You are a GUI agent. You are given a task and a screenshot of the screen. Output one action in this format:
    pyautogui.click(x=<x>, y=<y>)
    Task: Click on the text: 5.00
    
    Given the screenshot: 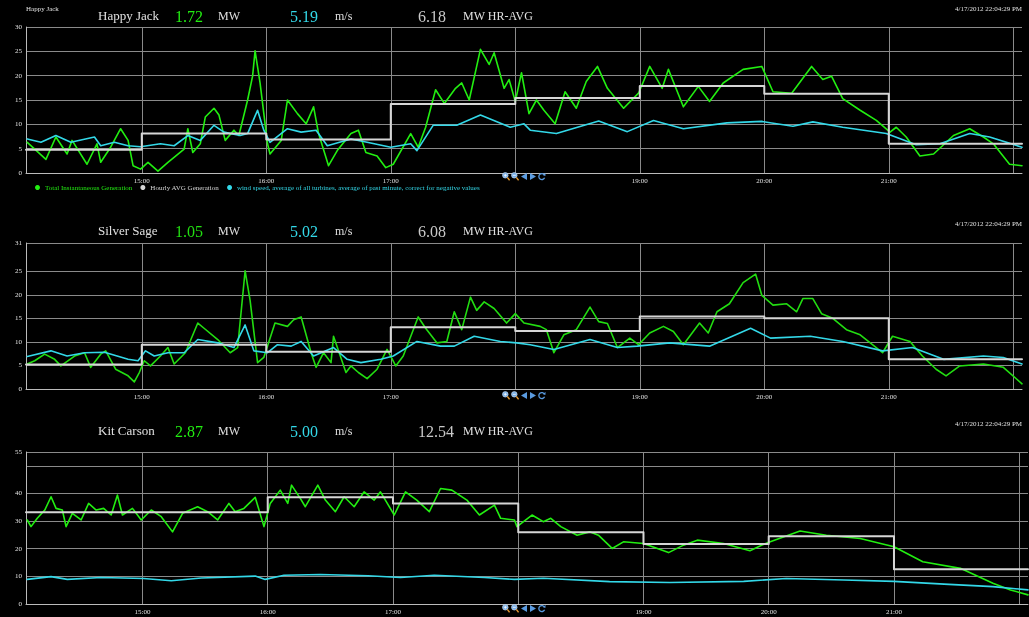 What is the action you would take?
    pyautogui.click(x=304, y=431)
    